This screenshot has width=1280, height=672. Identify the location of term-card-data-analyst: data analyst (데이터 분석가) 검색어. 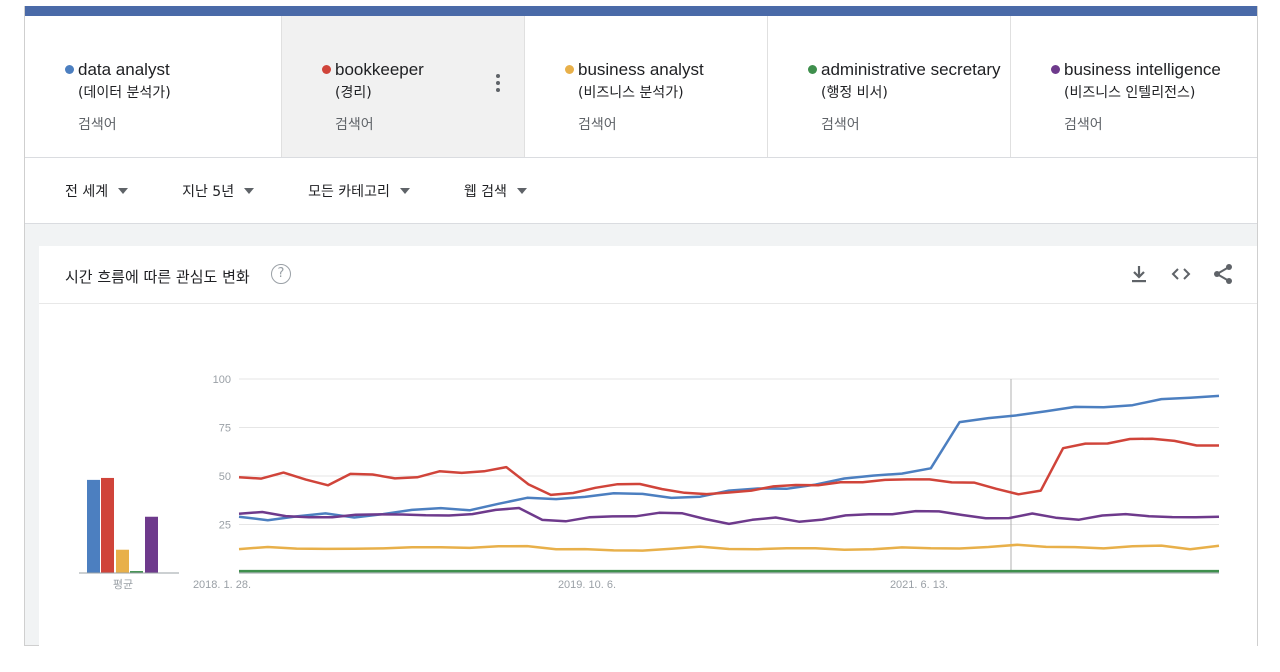
(153, 86).